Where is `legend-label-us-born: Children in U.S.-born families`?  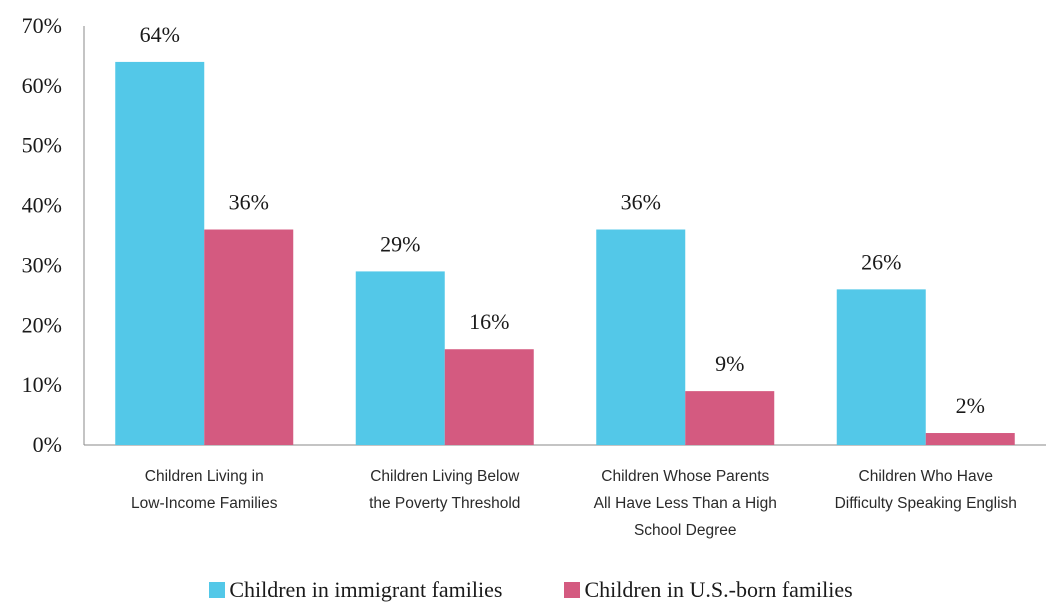
legend-label-us-born: Children in U.S.-born families is located at coordinates (718, 589).